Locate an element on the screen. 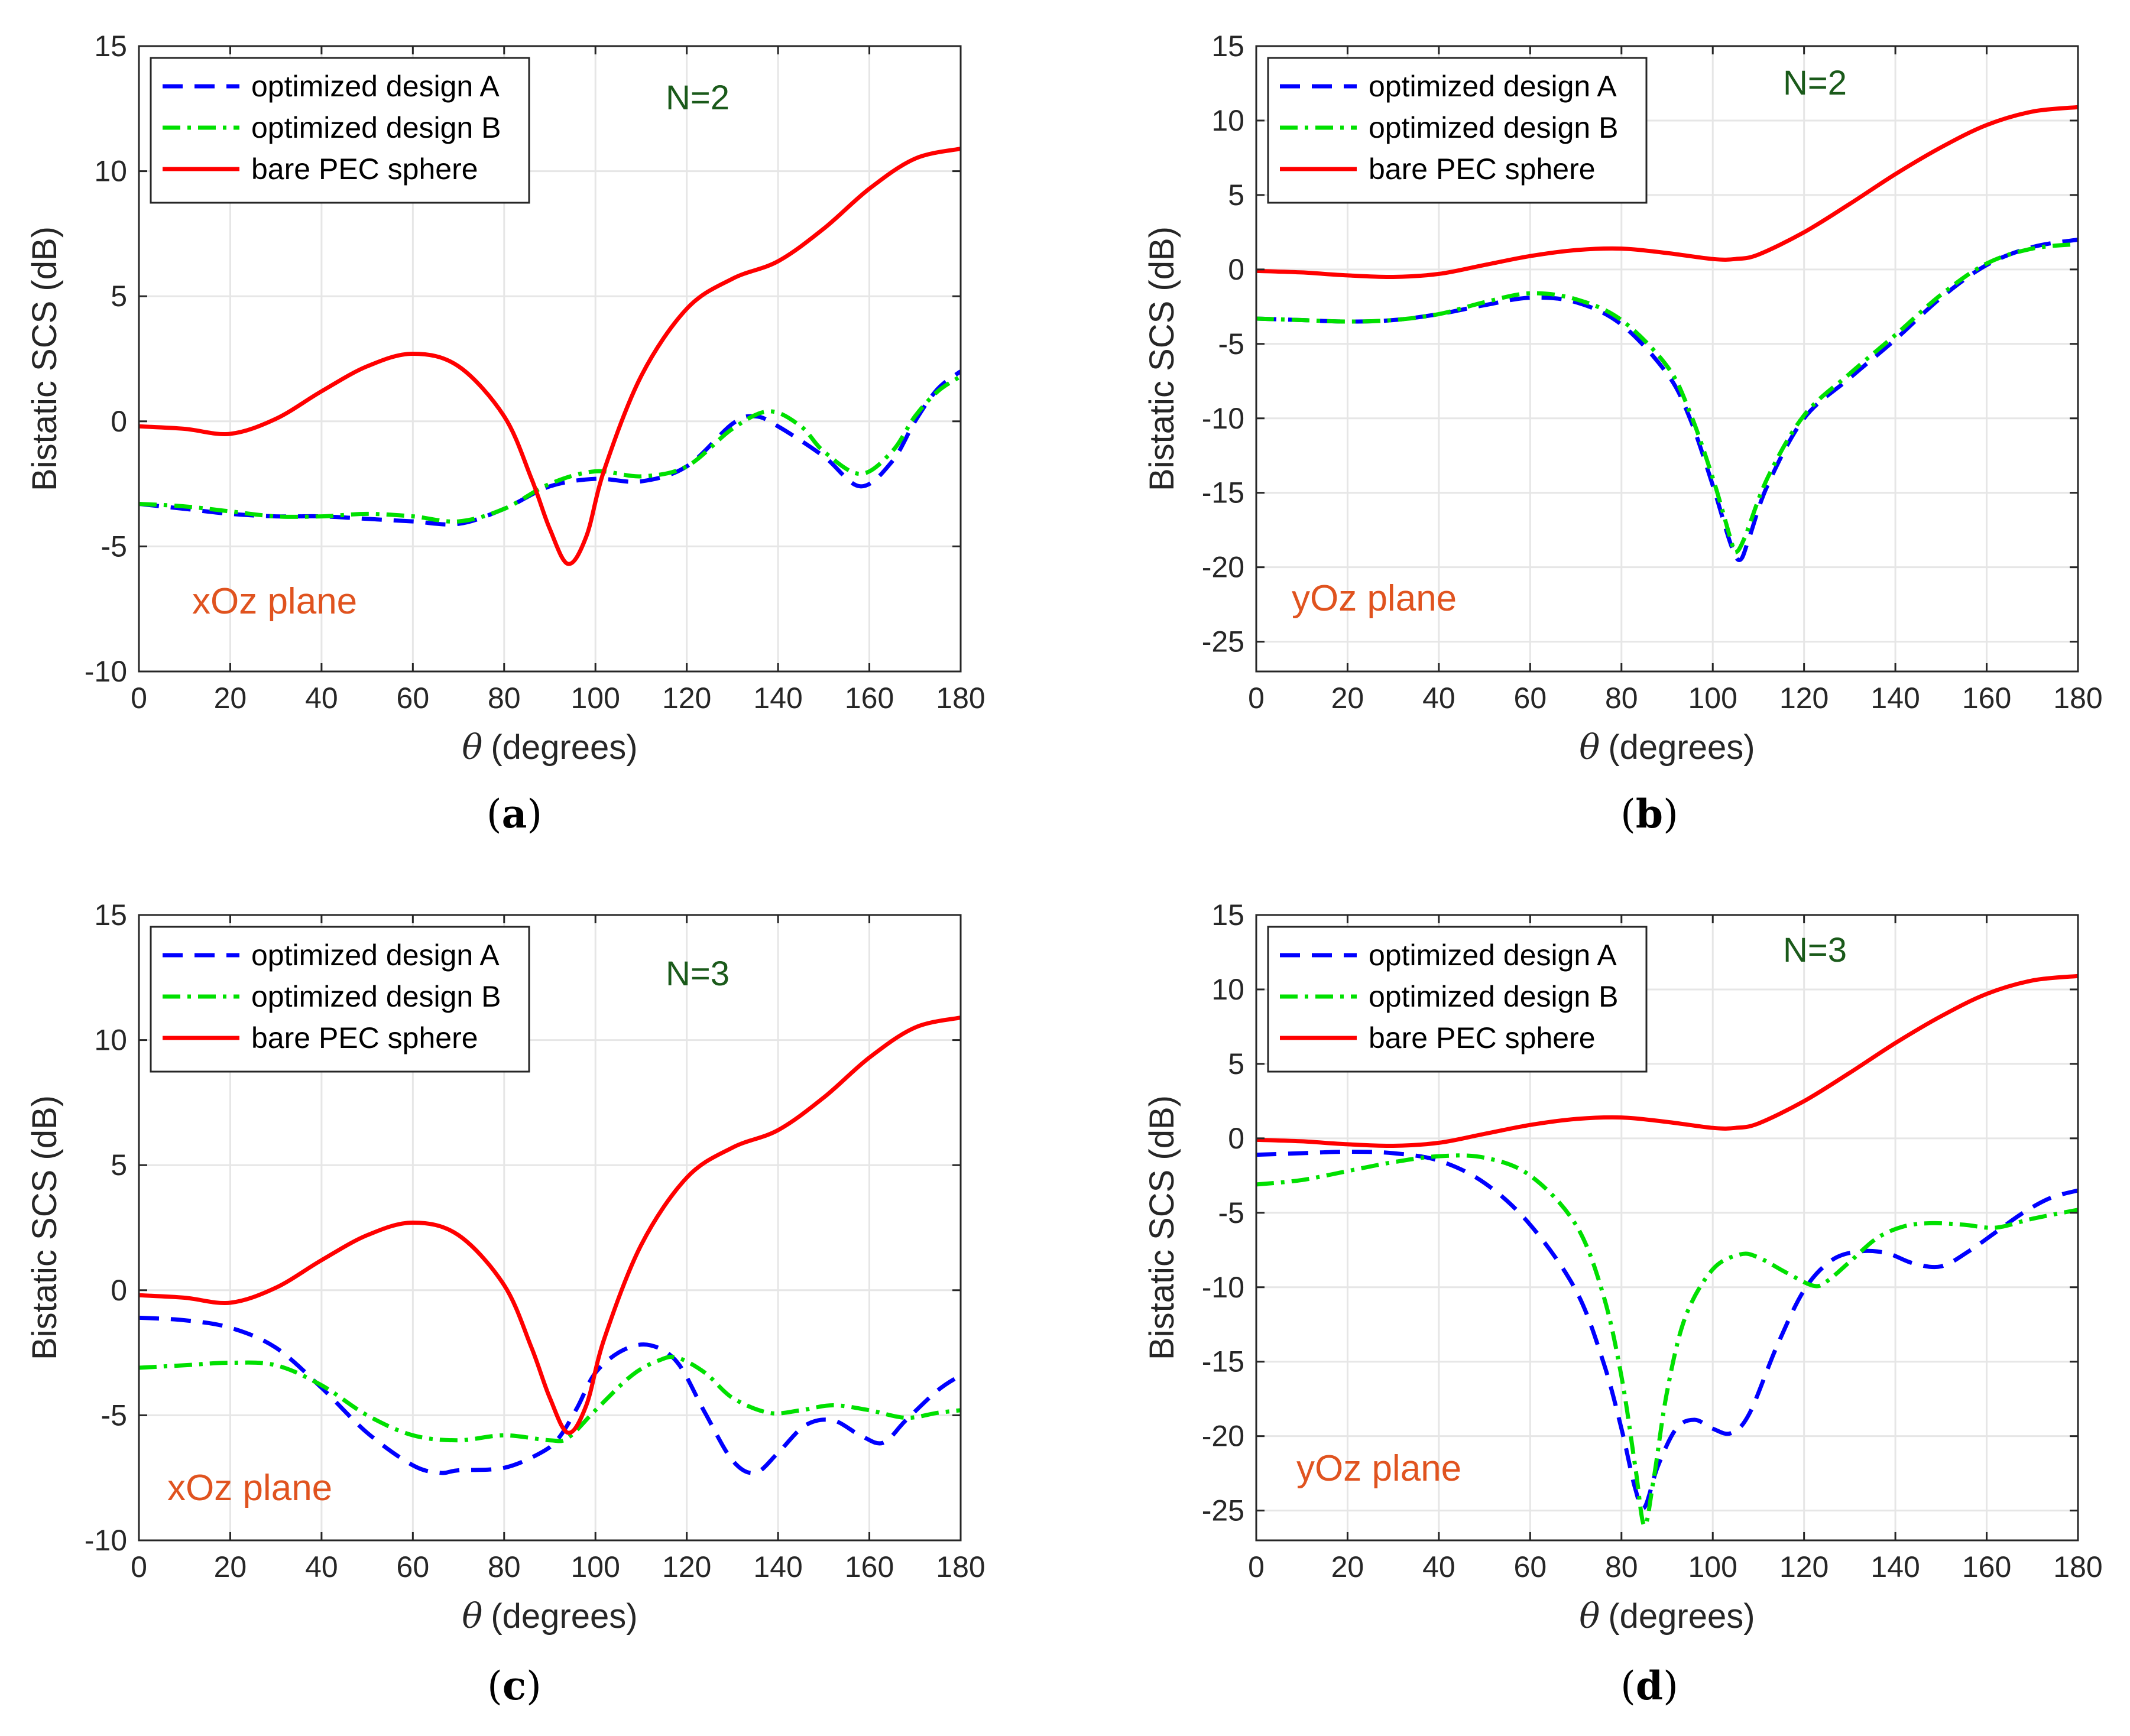 Image resolution: width=2130 pixels, height=1736 pixels. panel-caption: (c) is located at coordinates (514, 1686).